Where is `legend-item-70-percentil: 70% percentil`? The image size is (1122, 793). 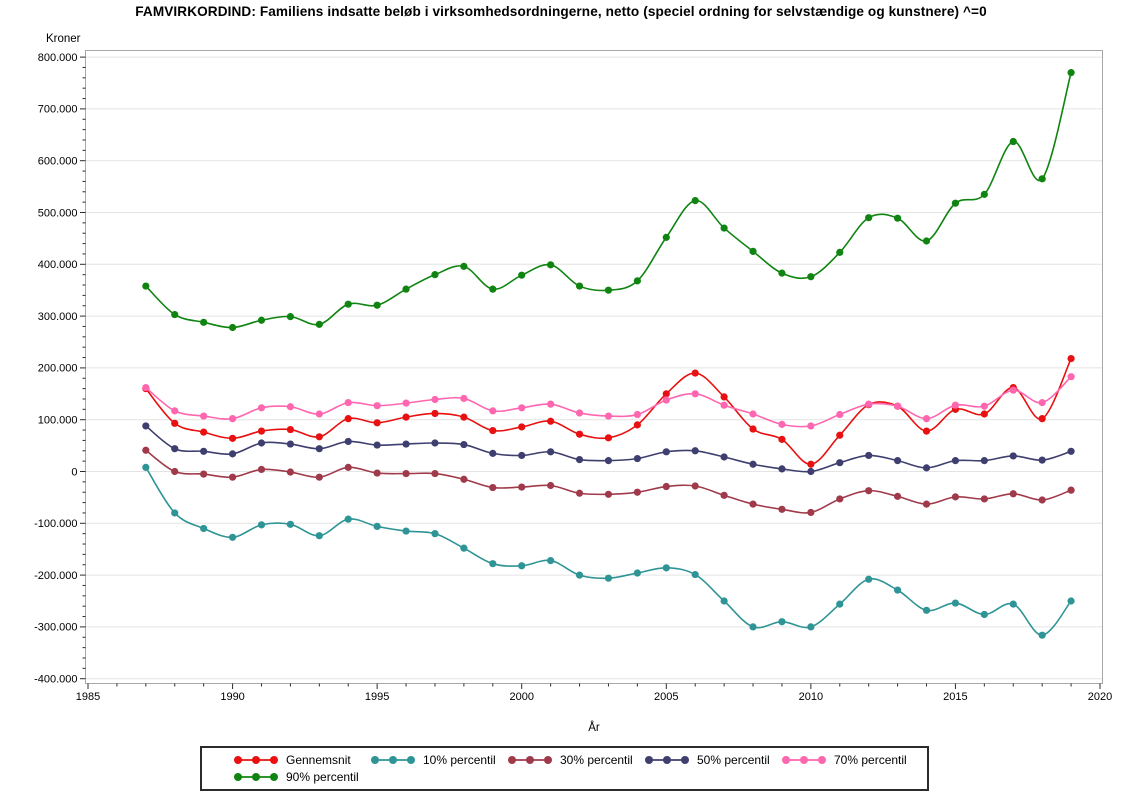
legend-item-70-percentil: 70% percentil is located at coordinates (848, 760).